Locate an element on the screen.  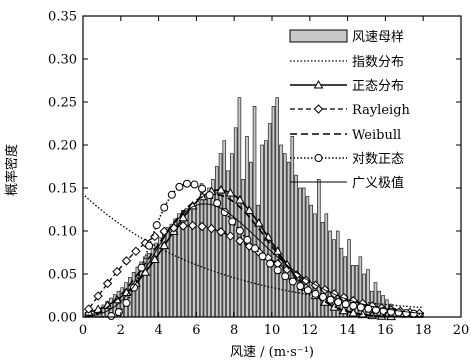
y-tick-label: 0.30 is located at coordinates (62, 60).